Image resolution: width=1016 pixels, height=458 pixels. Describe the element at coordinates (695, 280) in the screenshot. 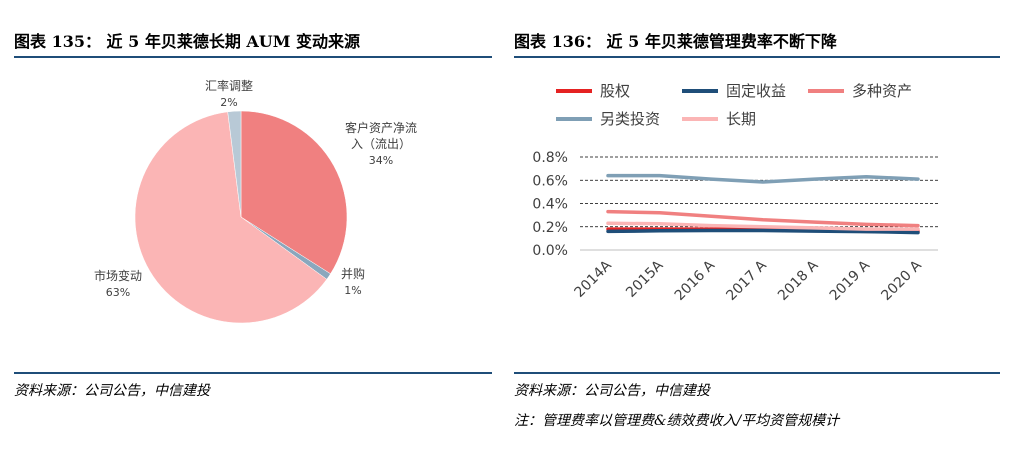

I see `x-tick-label-2: 2016 A` at that location.